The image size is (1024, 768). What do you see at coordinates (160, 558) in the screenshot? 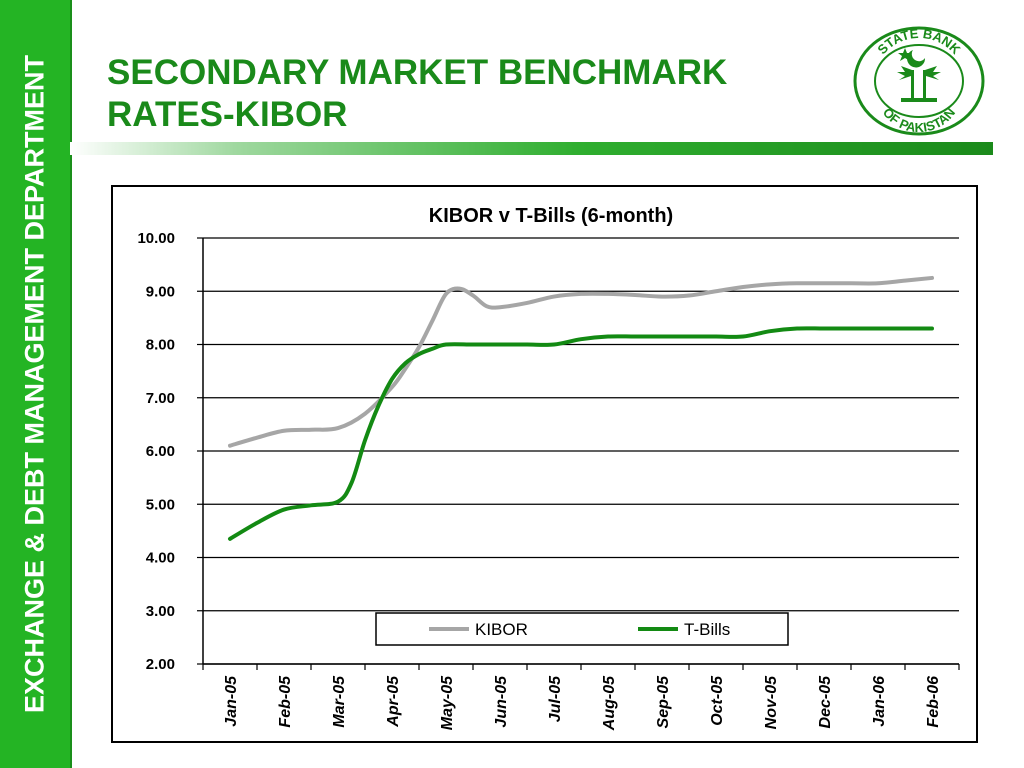
I see `y-tick-label: 4.00` at bounding box center [160, 558].